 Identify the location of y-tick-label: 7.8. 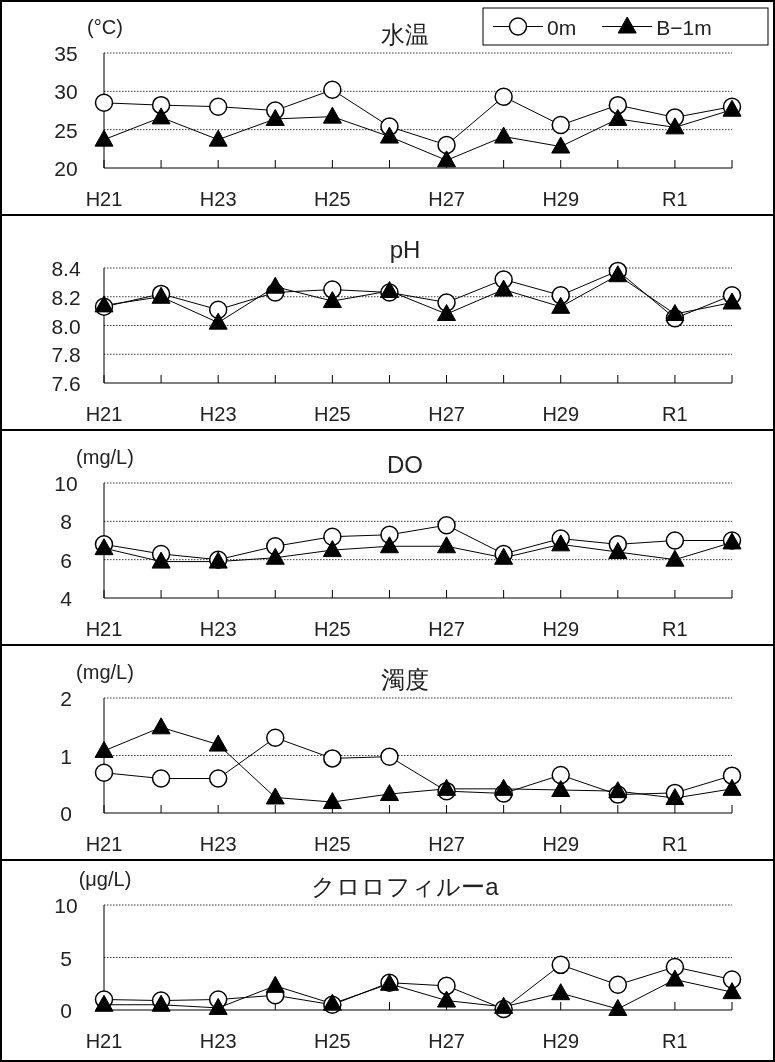
(66, 355).